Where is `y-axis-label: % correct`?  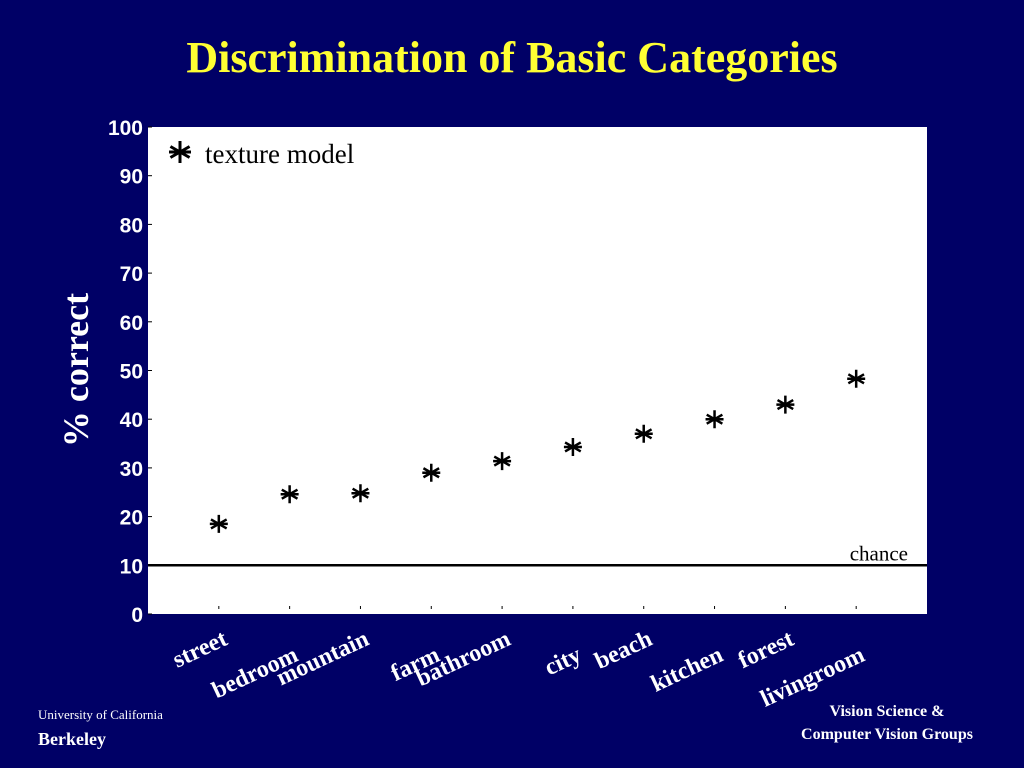 y-axis-label: % correct is located at coordinates (76, 370).